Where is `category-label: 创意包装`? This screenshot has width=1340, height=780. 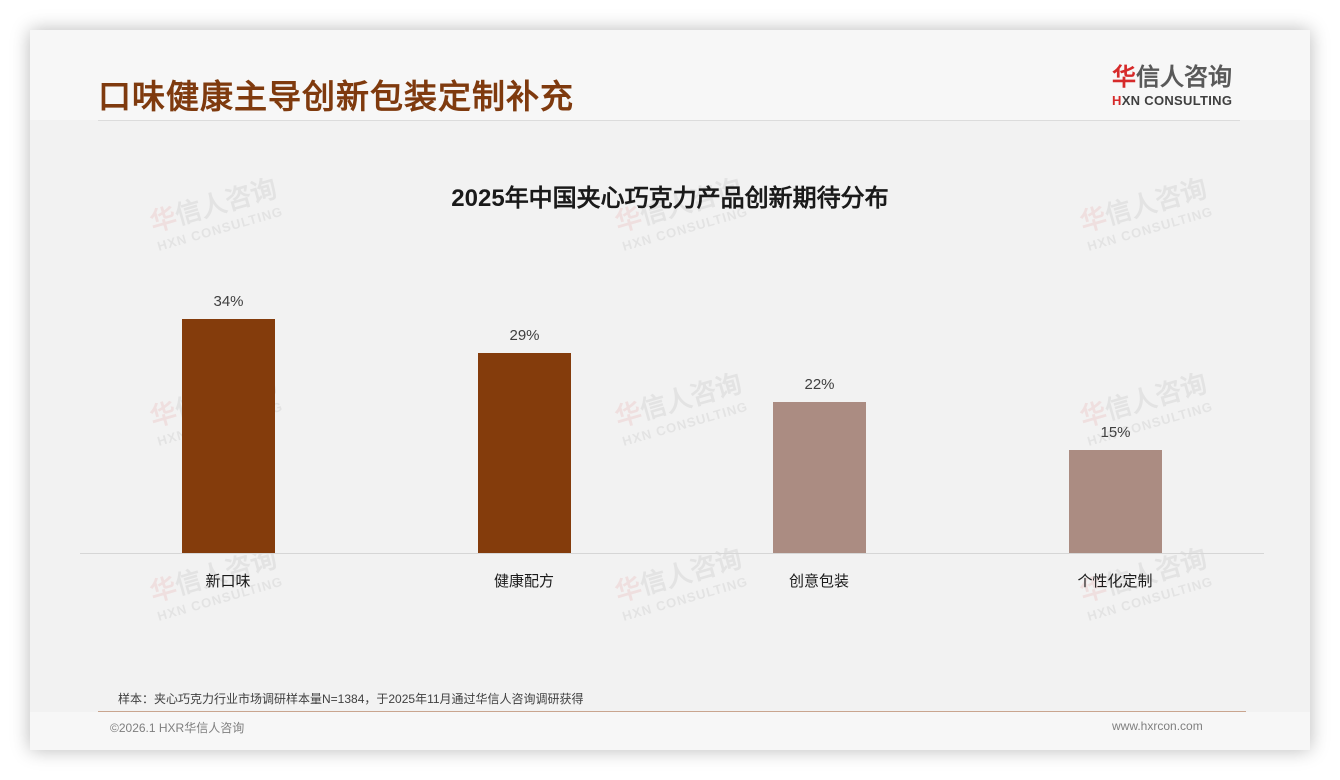 category-label: 创意包装 is located at coordinates (818, 581).